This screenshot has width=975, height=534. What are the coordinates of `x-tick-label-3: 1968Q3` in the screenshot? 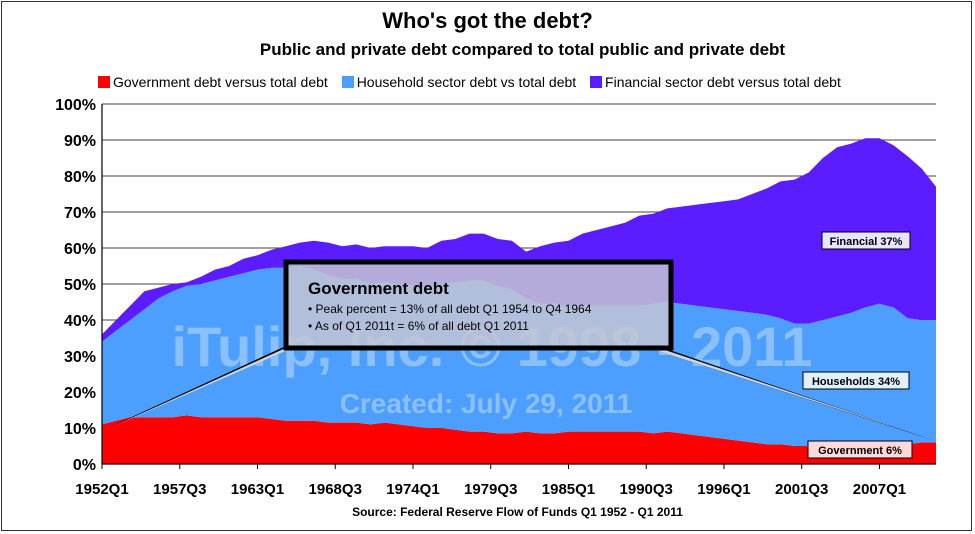 It's located at (335, 489).